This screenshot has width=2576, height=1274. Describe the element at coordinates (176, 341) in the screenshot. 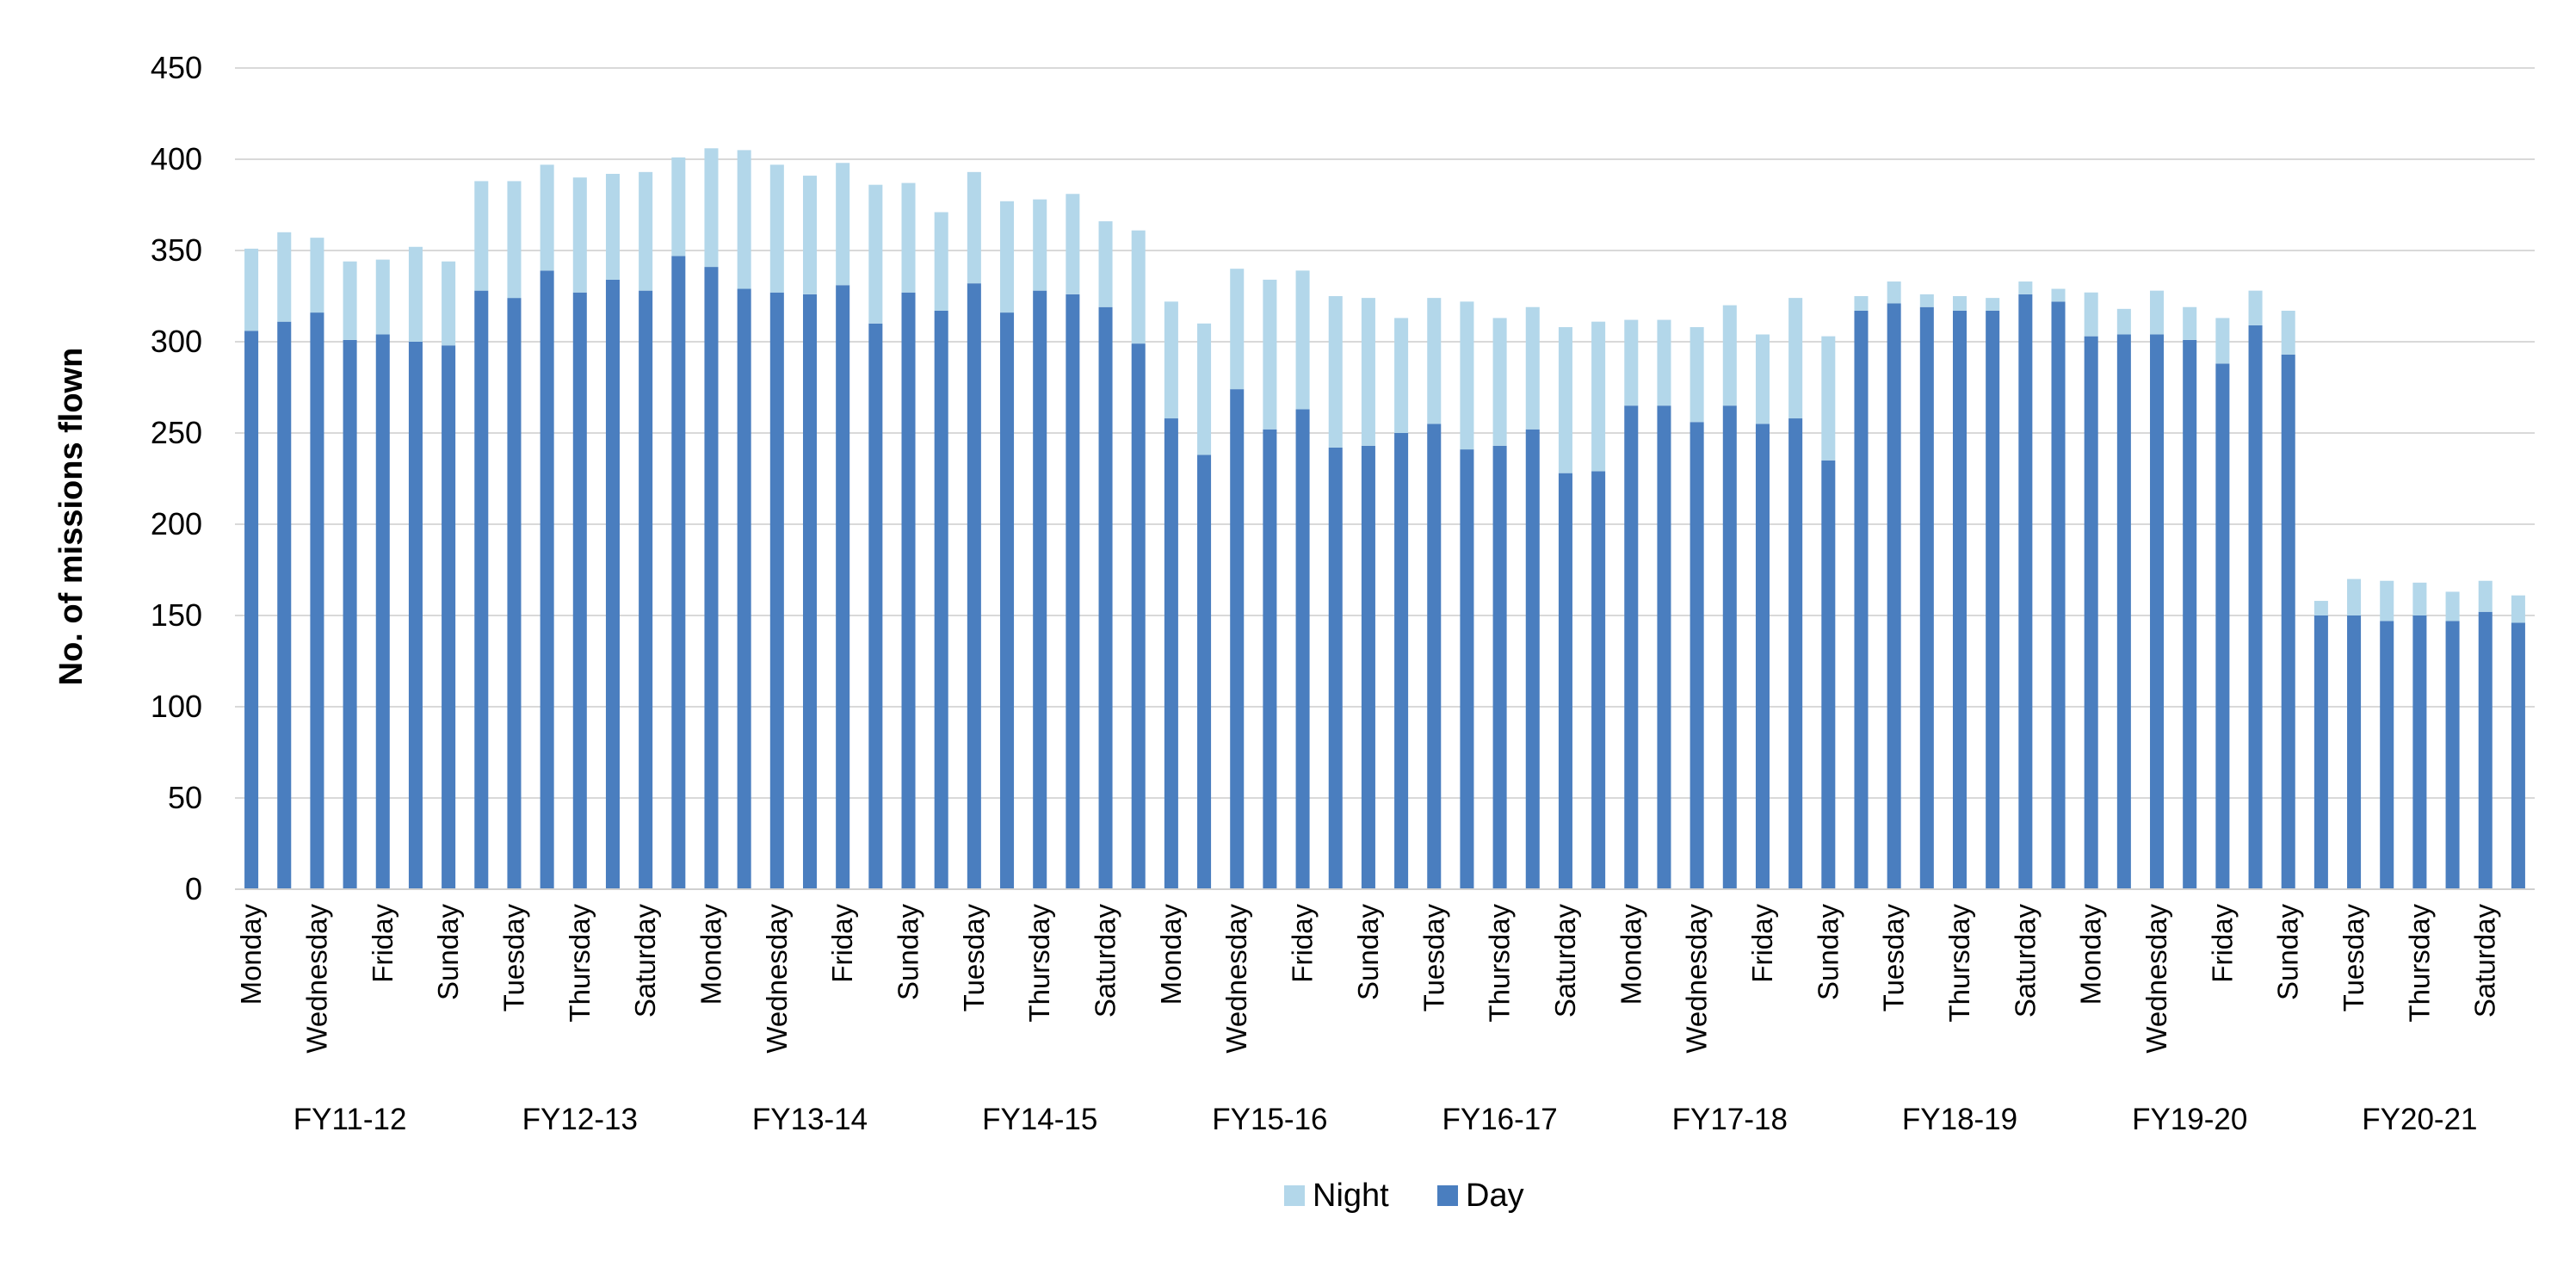

I see `y-tick-label: 300` at that location.